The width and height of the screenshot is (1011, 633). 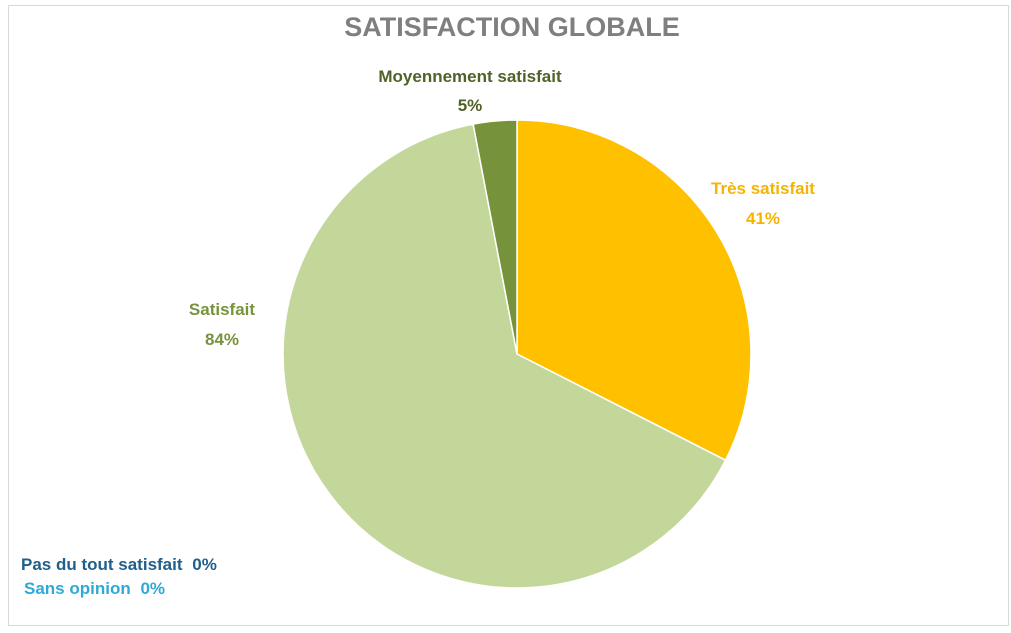 What do you see at coordinates (495, 237) in the screenshot?
I see `pie-slice-moyennement-satisfait` at bounding box center [495, 237].